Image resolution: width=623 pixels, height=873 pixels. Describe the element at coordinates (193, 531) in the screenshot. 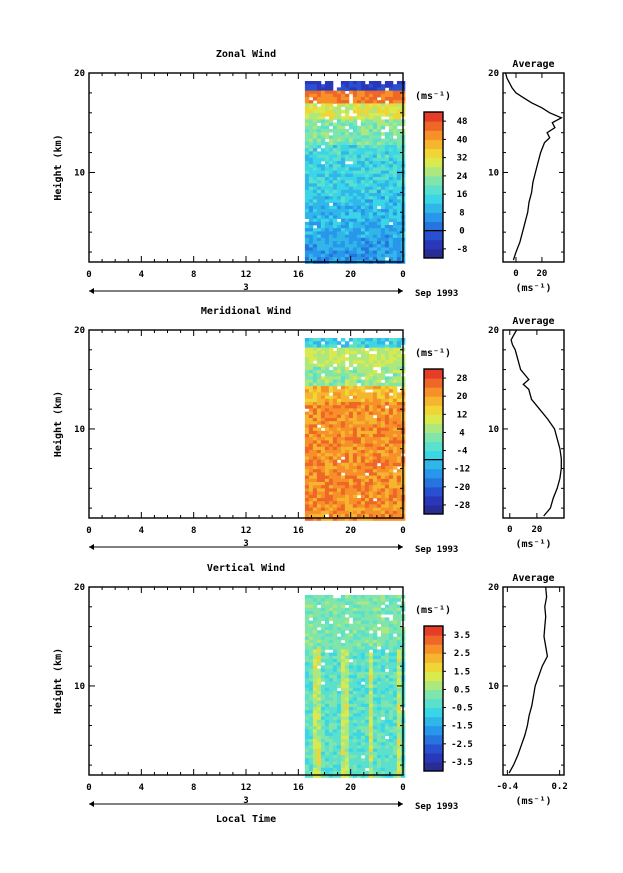

I see `x-tick-label: 8` at that location.